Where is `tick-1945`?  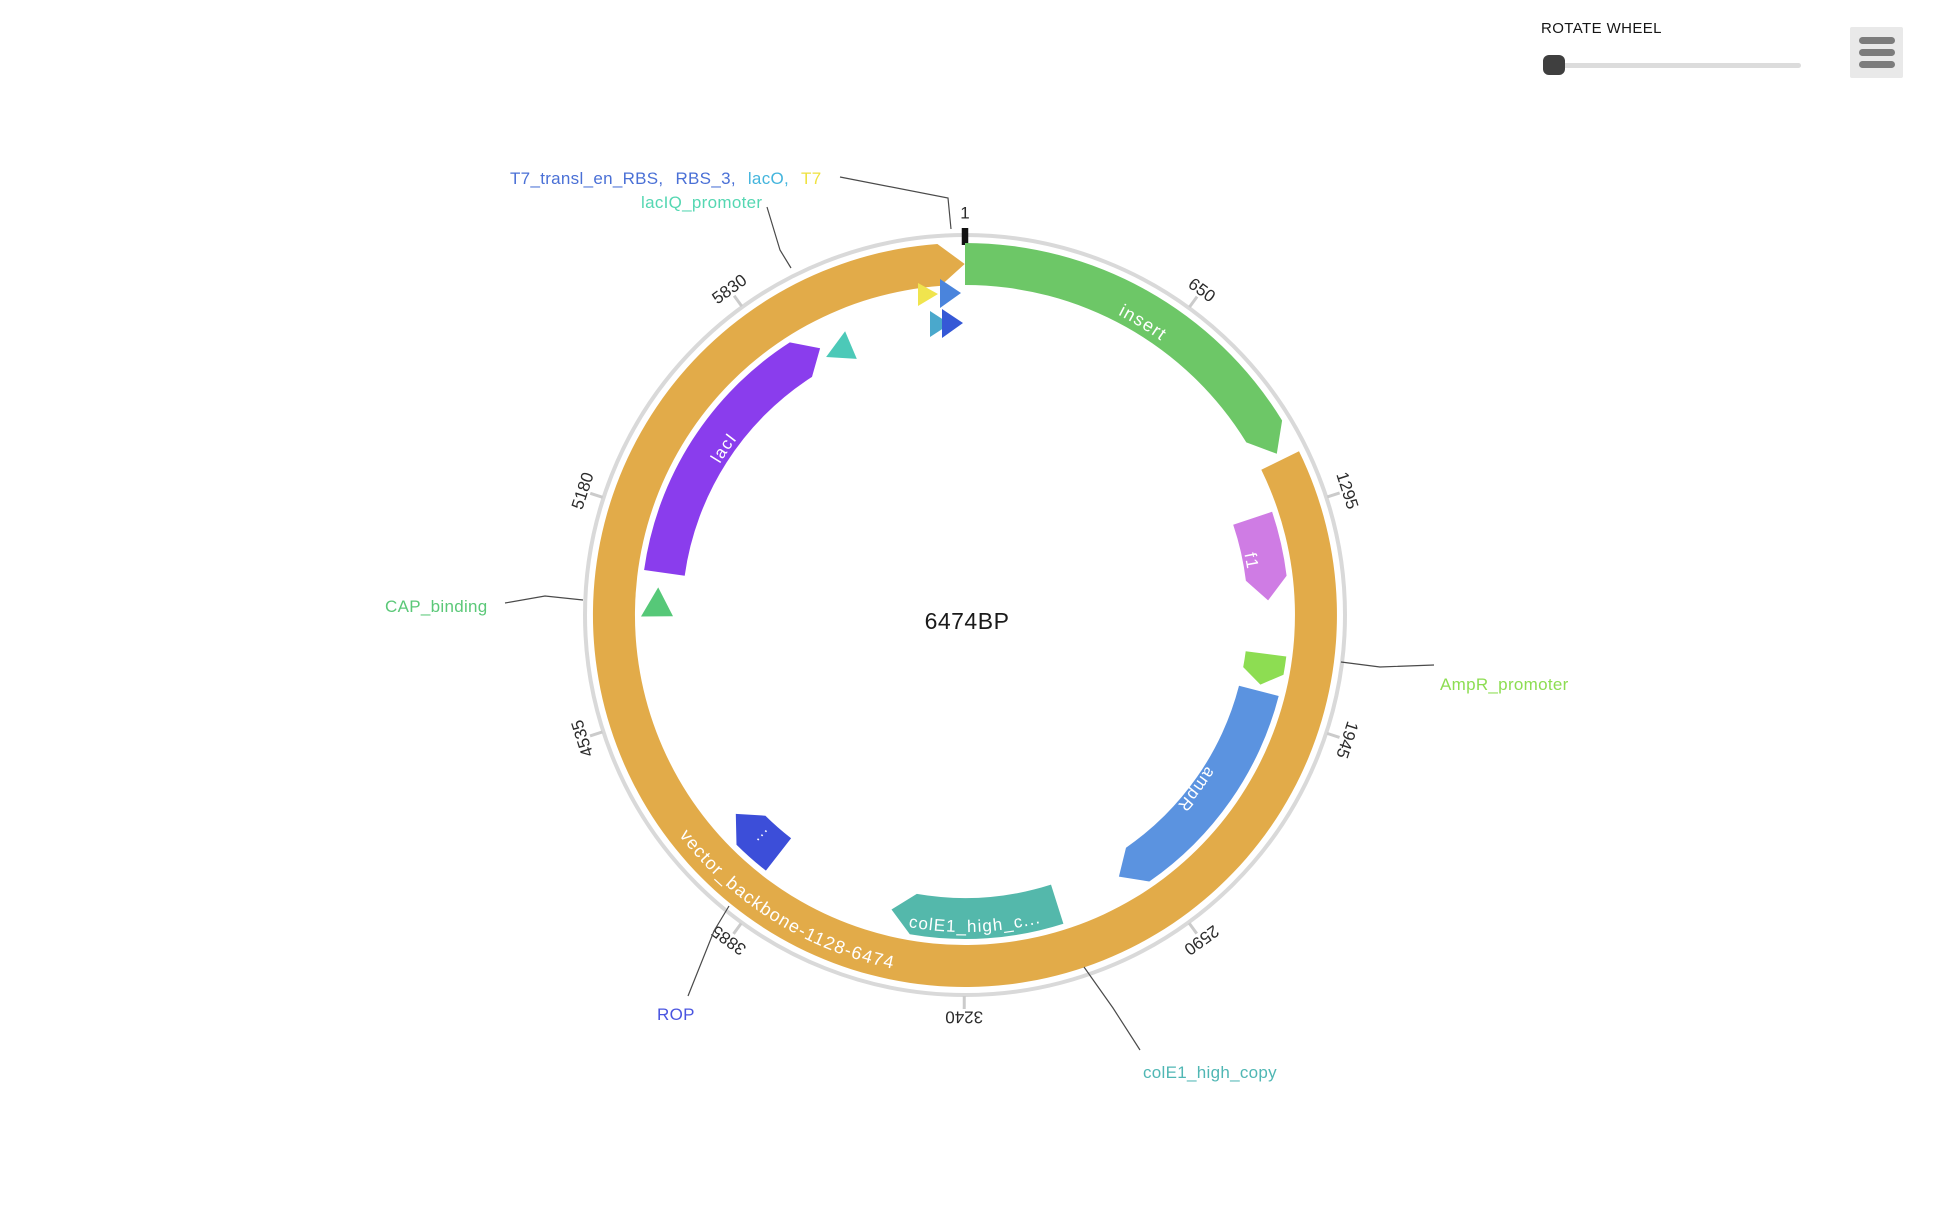
tick-1945 is located at coordinates (1333, 735).